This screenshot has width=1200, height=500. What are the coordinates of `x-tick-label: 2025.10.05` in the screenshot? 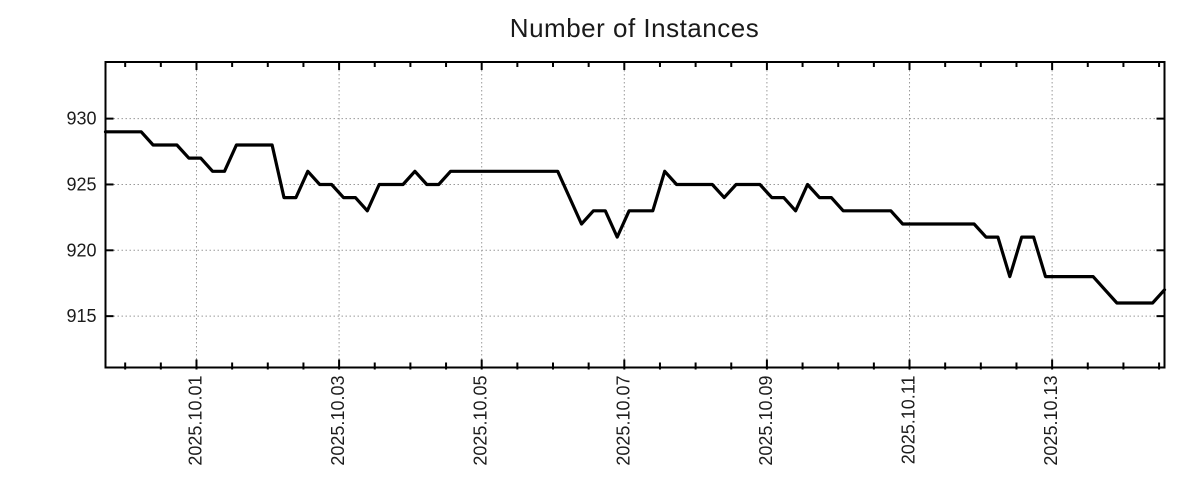 It's located at (481, 420).